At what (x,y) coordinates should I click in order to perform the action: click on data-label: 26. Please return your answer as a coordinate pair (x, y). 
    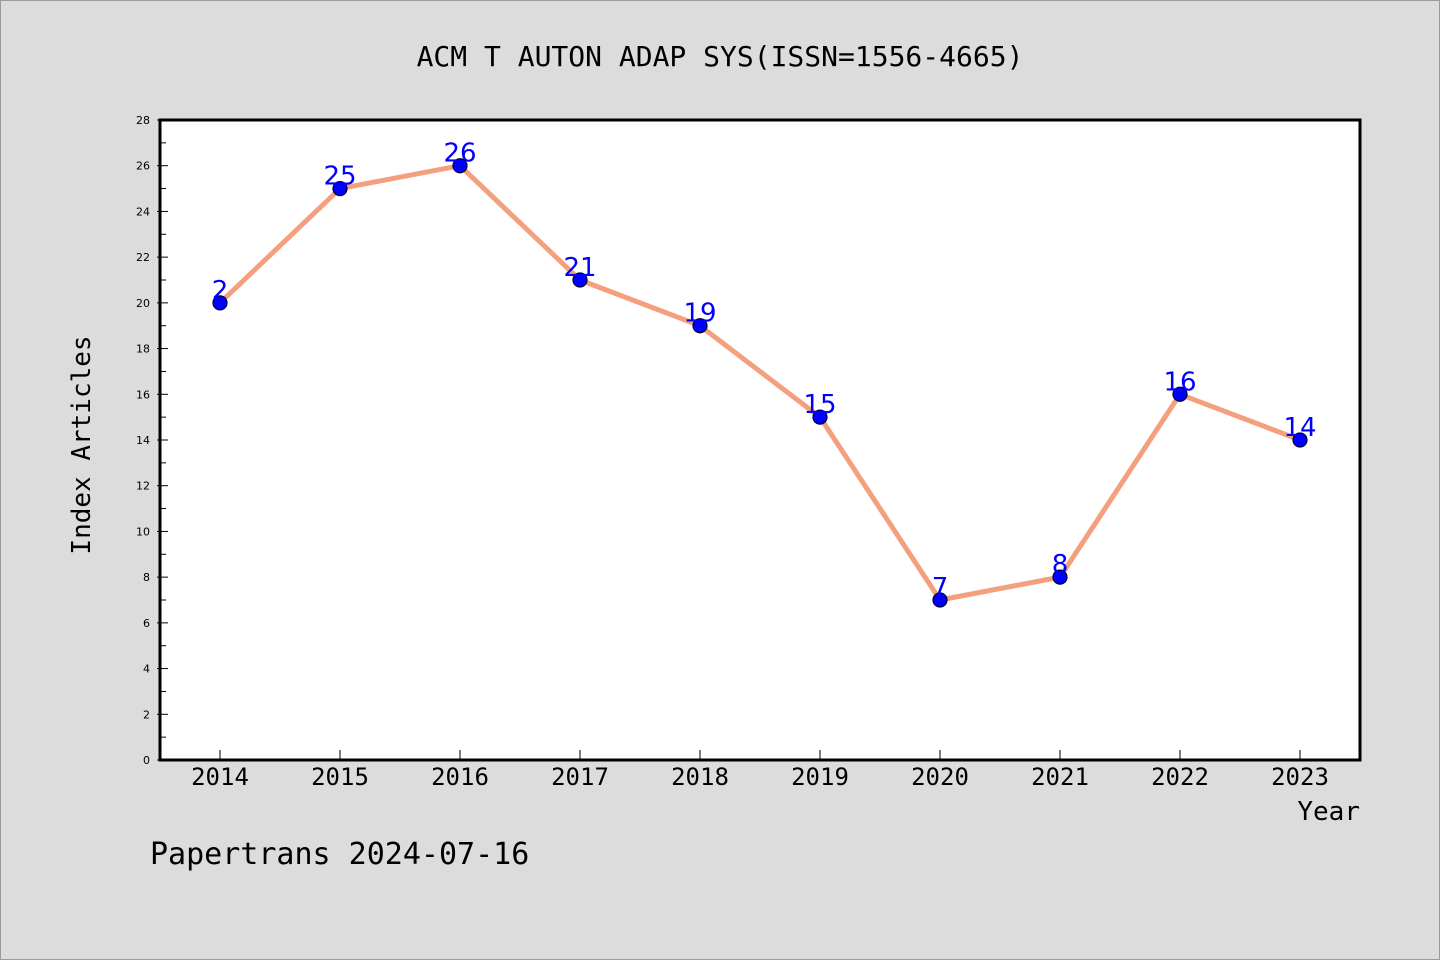
    Looking at the image, I should click on (459, 154).